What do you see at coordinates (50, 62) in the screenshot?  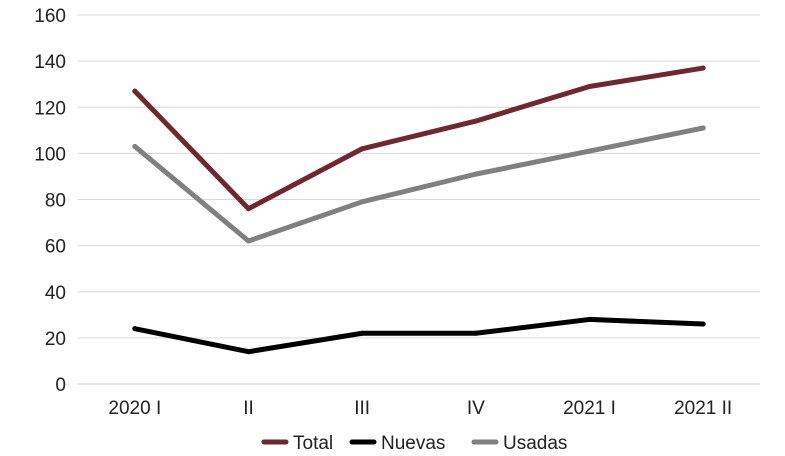 I see `y-tick-label: 140` at bounding box center [50, 62].